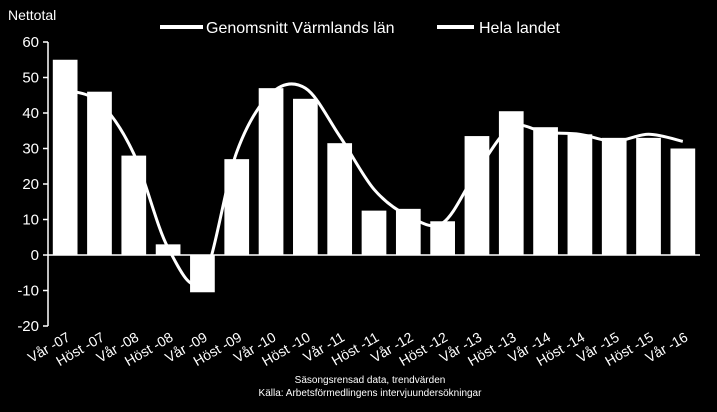  I want to click on y-tick-label: 20, so click(30, 184).